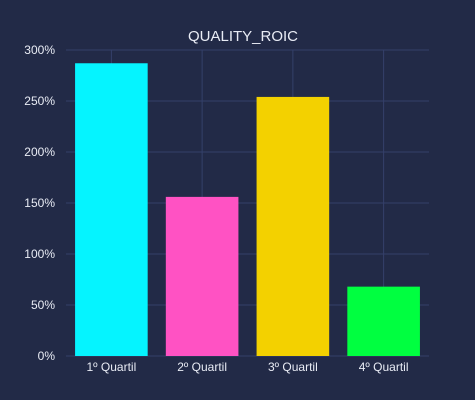 The image size is (475, 400). Describe the element at coordinates (384, 367) in the screenshot. I see `x-tick-label: 4º Quartil` at that location.